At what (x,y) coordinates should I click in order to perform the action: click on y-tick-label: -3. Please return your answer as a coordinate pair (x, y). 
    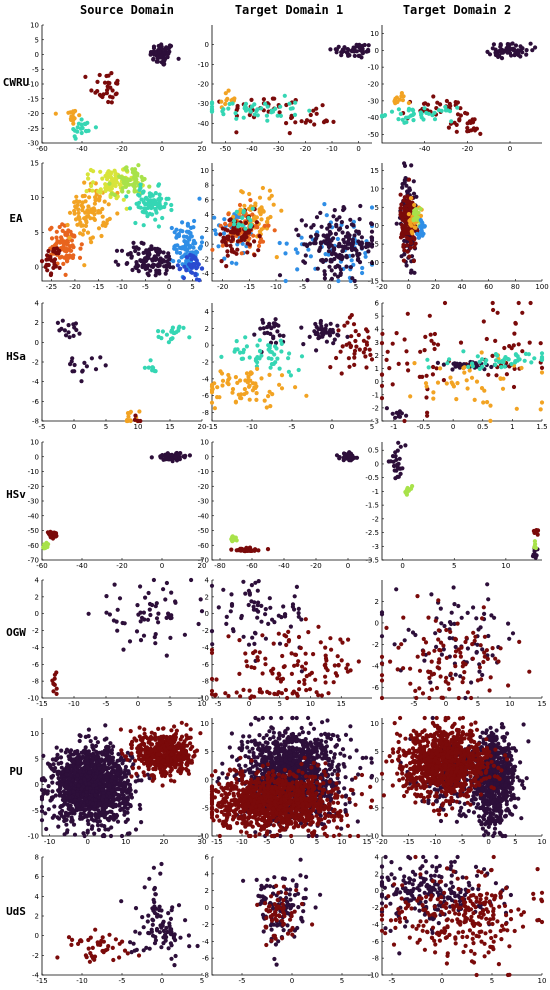
    Looking at the image, I should click on (375, 422).